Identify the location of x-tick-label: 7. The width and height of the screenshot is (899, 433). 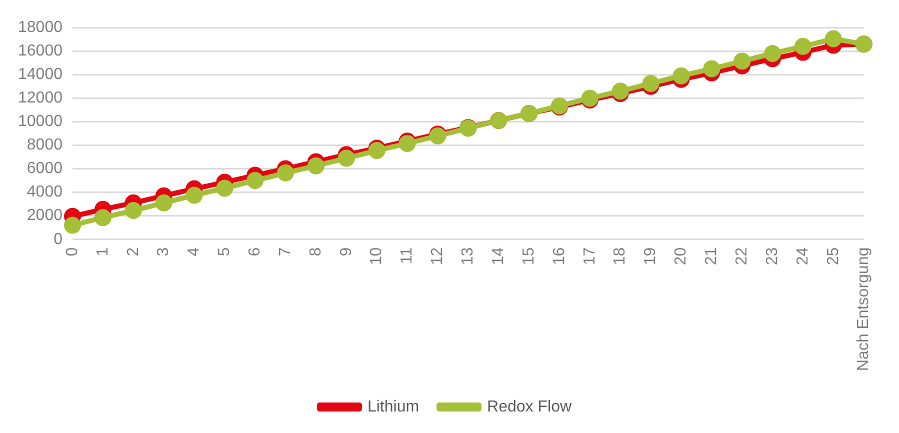
(285, 251).